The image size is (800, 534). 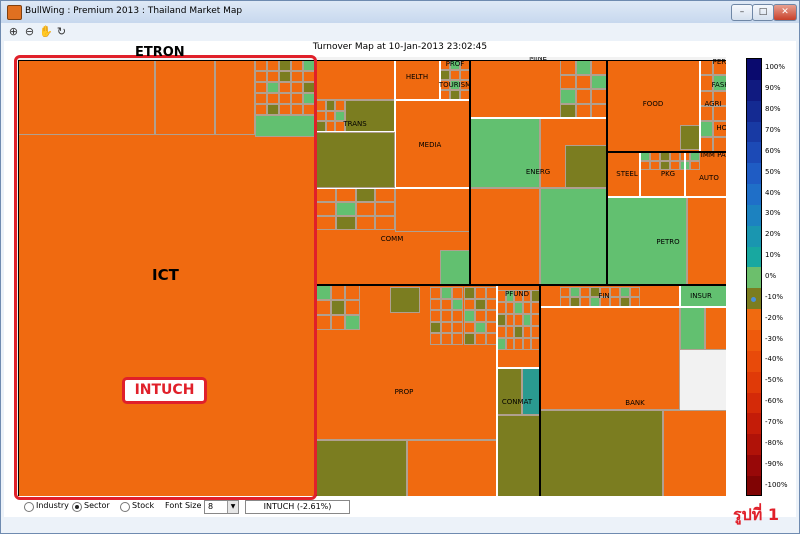 I want to click on pan-hand-icon: ✋, so click(x=46, y=31).